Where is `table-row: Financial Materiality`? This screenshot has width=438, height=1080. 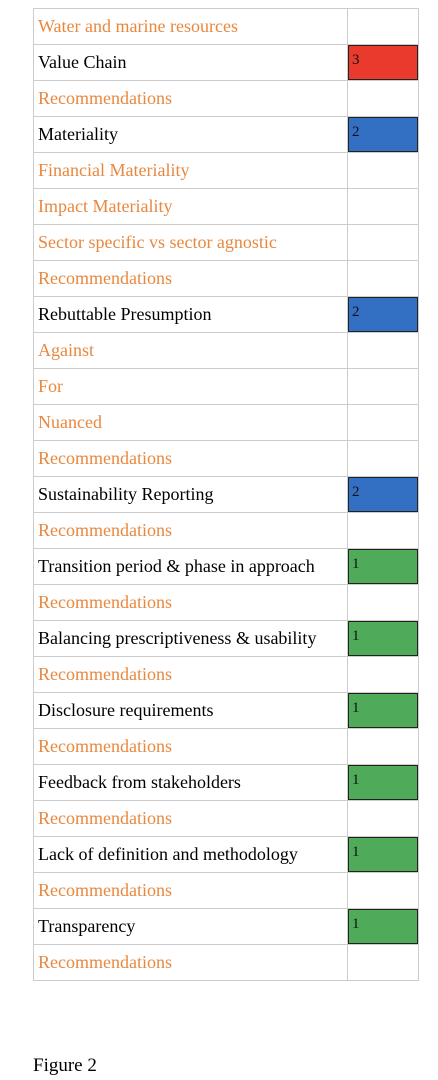 table-row: Financial Materiality is located at coordinates (226, 171).